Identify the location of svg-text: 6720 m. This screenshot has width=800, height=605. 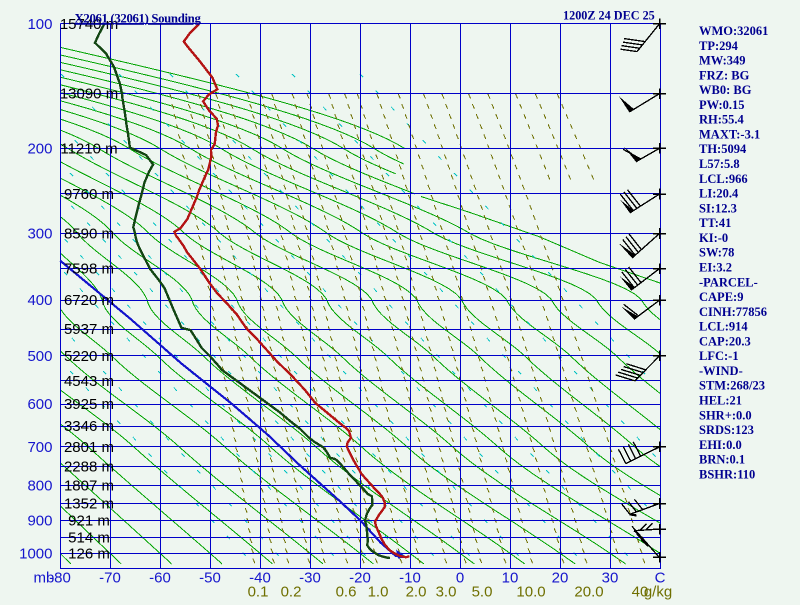
(89, 300).